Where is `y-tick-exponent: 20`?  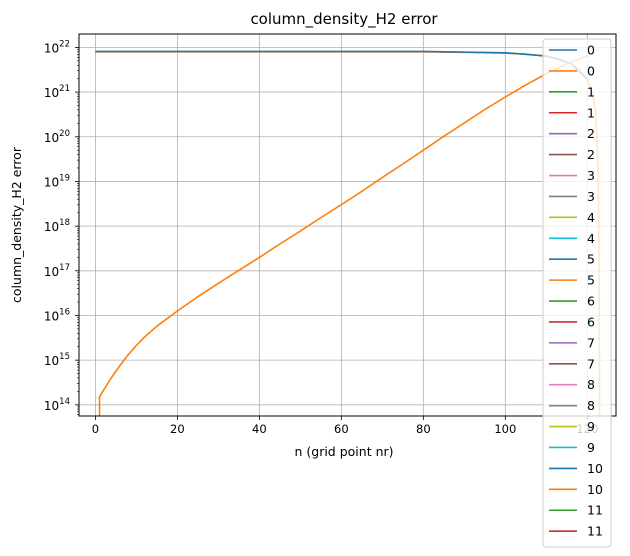
y-tick-exponent: 20 is located at coordinates (64, 134).